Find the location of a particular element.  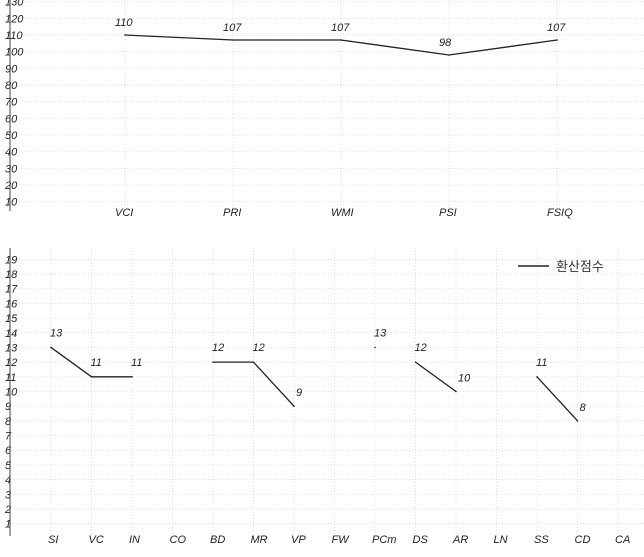

y-tick-label: 18 is located at coordinates (11, 275).